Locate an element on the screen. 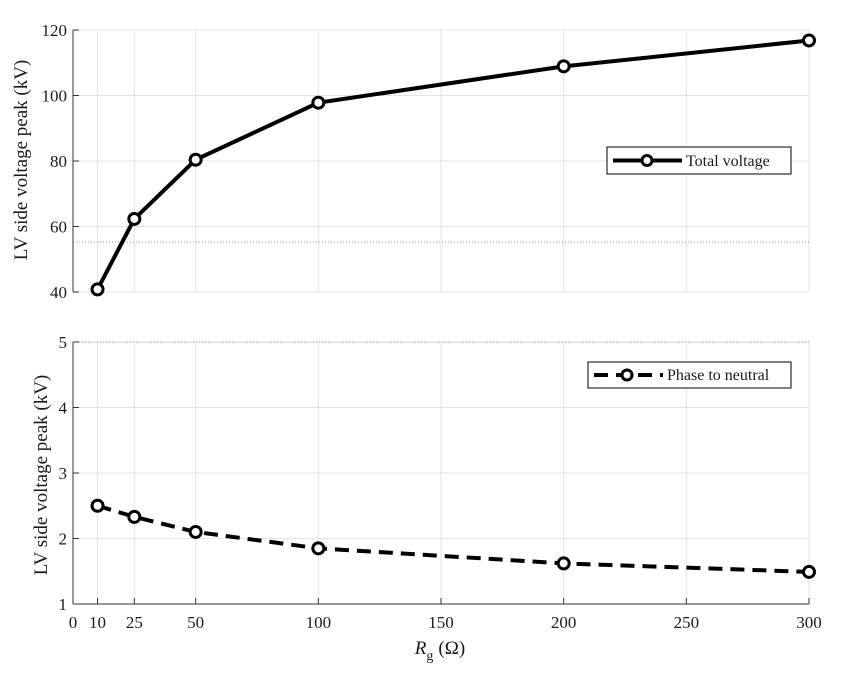 The width and height of the screenshot is (854, 680). x-tick-label-25: 25 is located at coordinates (134, 622).